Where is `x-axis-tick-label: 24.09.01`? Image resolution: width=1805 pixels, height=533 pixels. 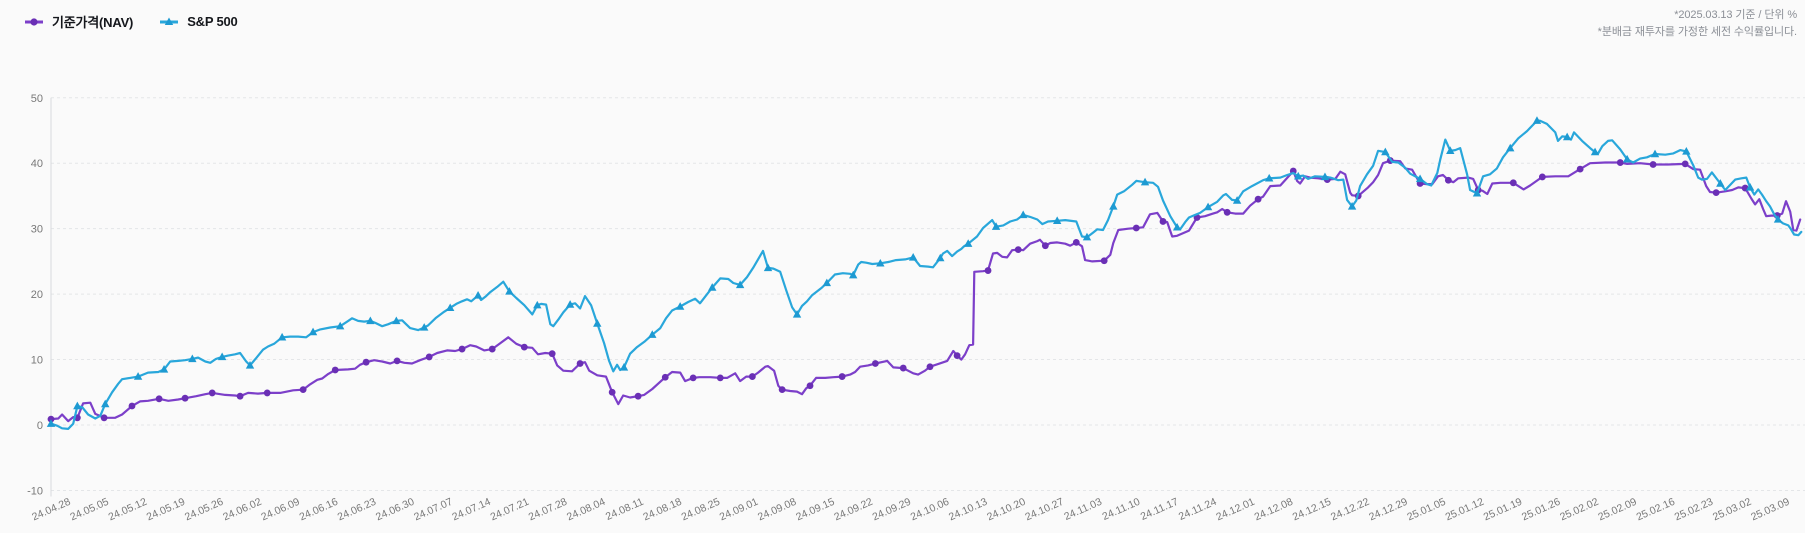
x-axis-tick-label: 24.09.01 is located at coordinates (739, 510).